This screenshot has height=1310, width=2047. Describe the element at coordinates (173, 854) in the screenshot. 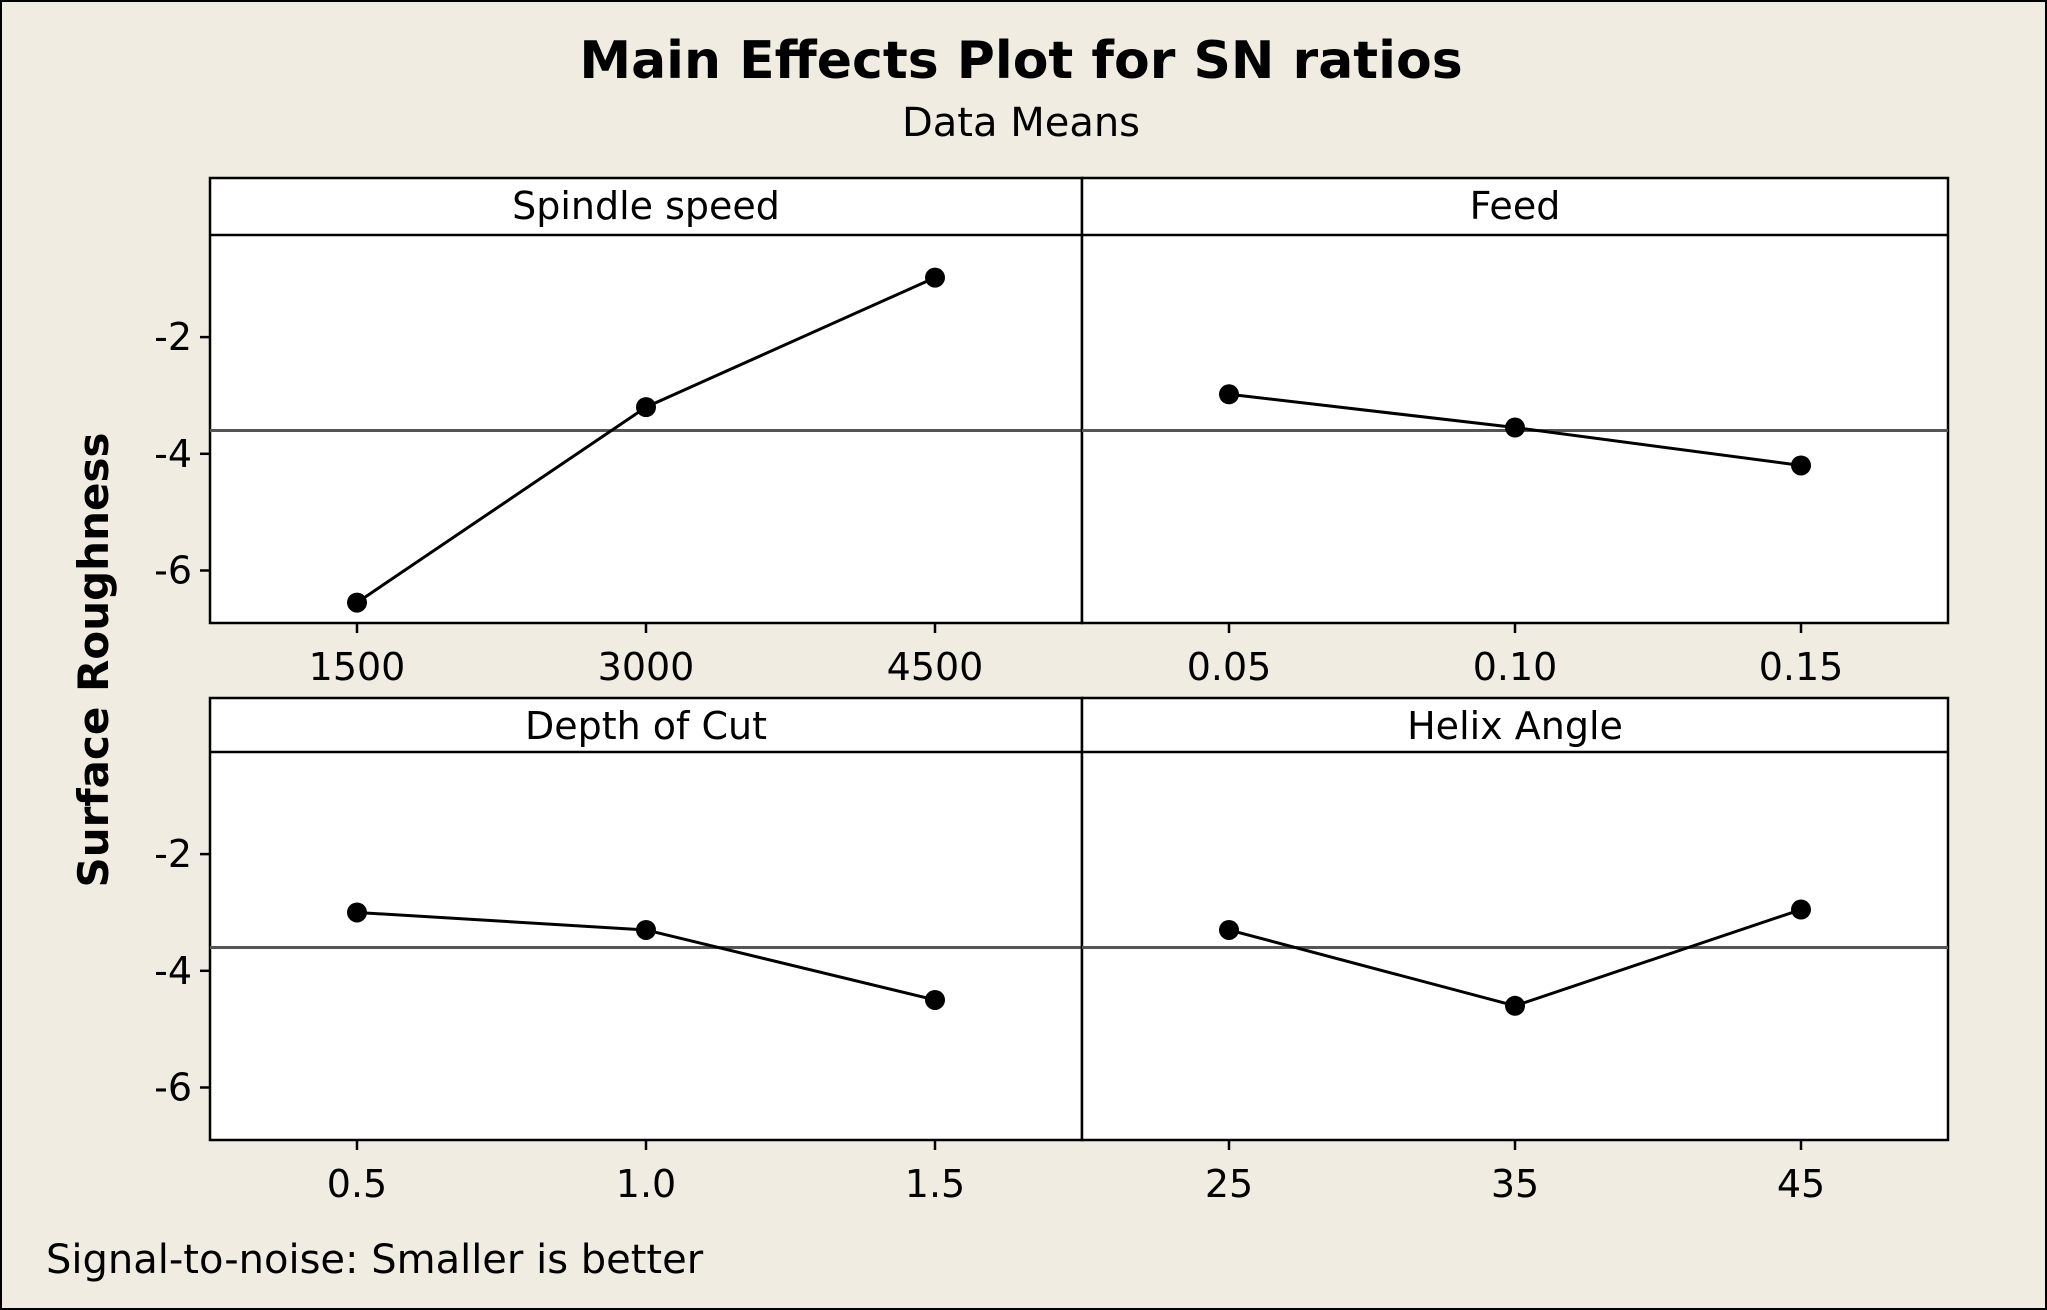

I see `y-tick-label-depth-of-cut-0: -2` at that location.